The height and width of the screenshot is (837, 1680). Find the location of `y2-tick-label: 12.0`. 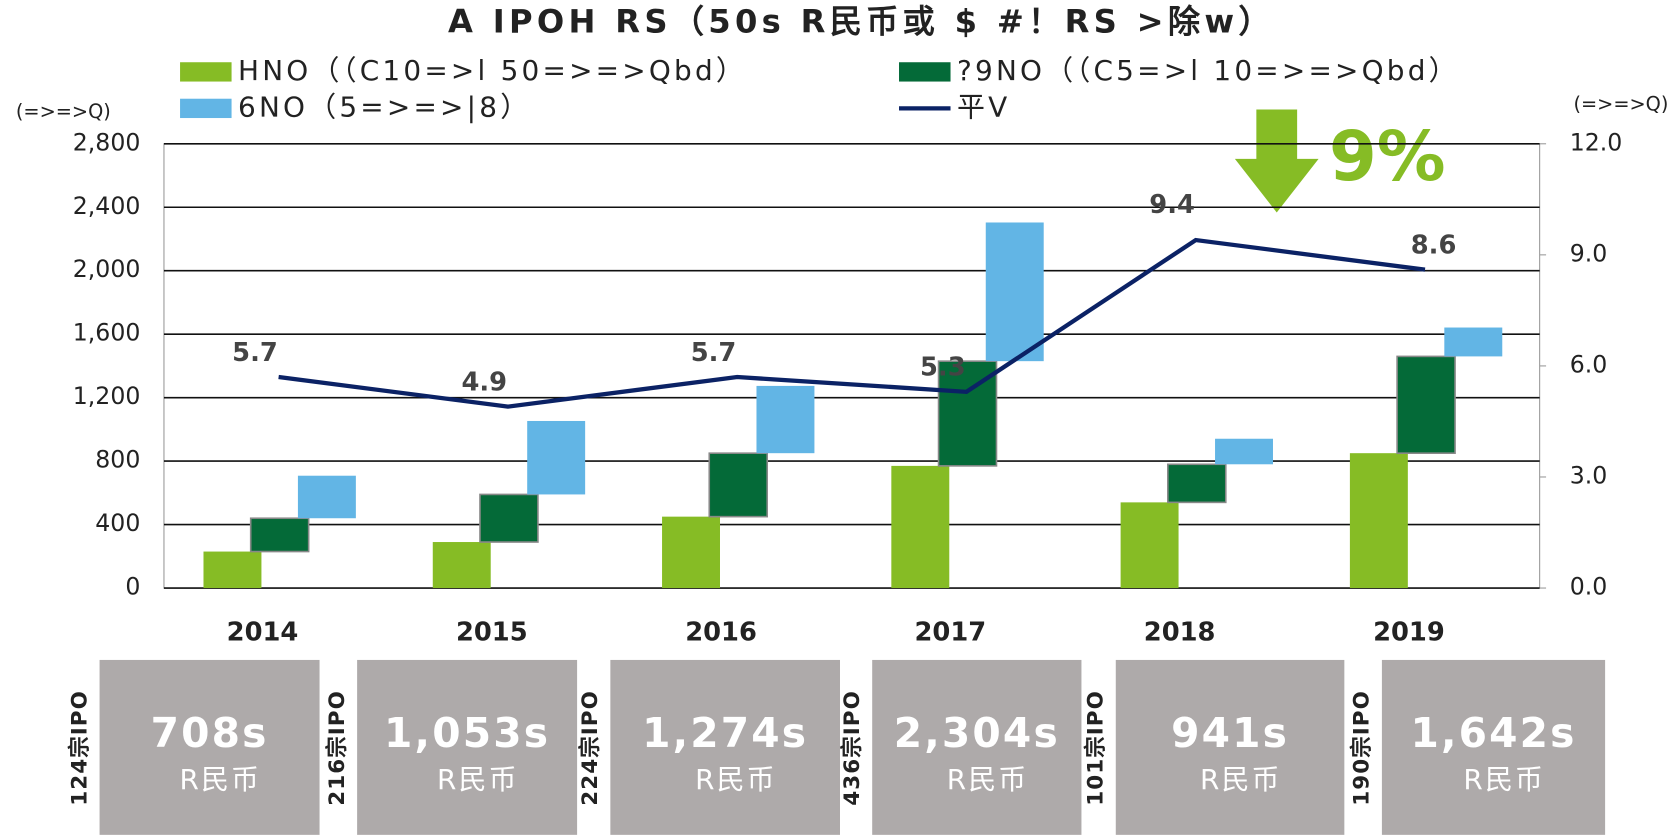

y2-tick-label: 12.0 is located at coordinates (1596, 142).